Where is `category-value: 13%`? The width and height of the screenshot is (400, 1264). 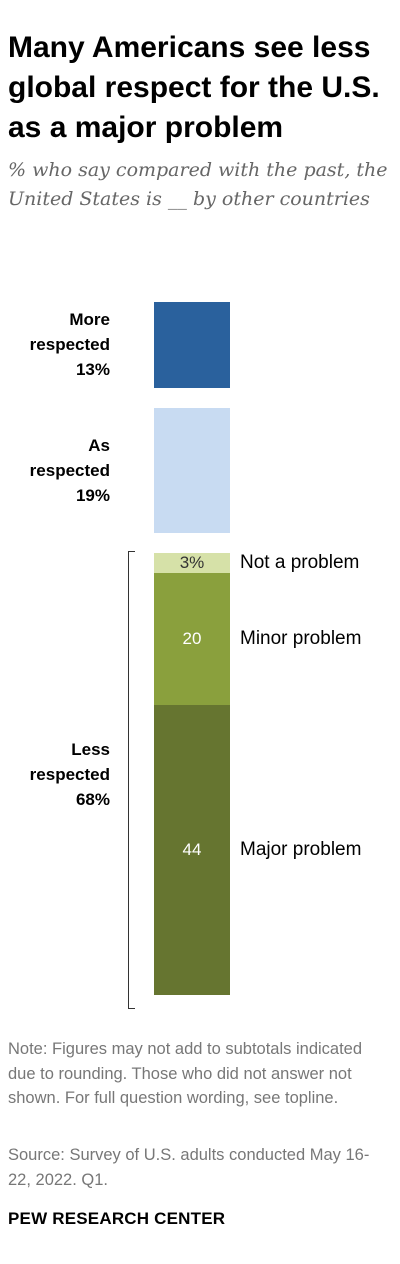 category-value: 13% is located at coordinates (92, 370).